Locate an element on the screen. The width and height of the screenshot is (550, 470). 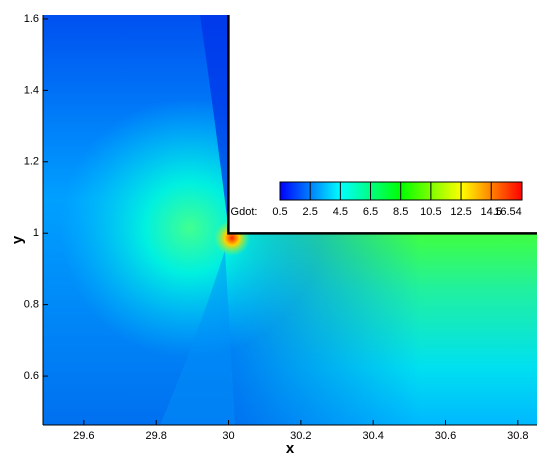
colorbar-tick-label: 8.5 is located at coordinates (400, 212).